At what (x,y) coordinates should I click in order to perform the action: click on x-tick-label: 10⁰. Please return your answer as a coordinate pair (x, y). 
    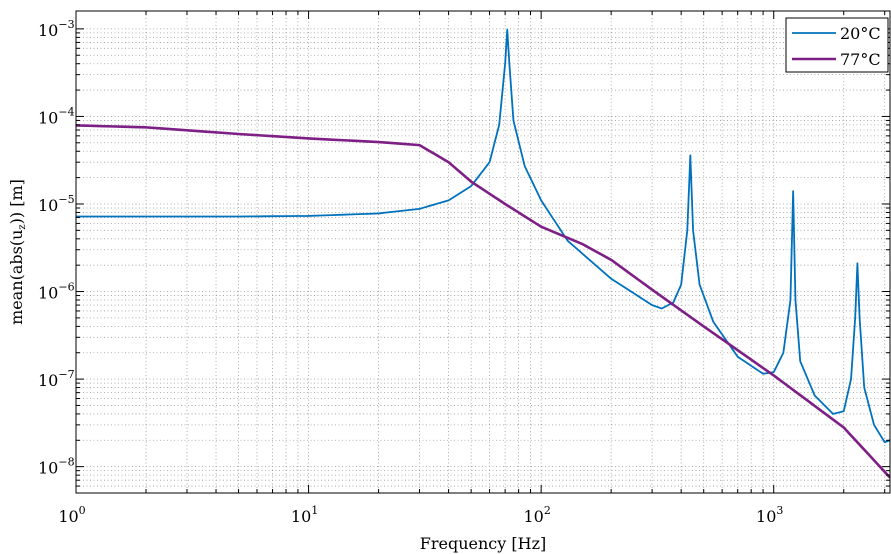
    Looking at the image, I should click on (71, 515).